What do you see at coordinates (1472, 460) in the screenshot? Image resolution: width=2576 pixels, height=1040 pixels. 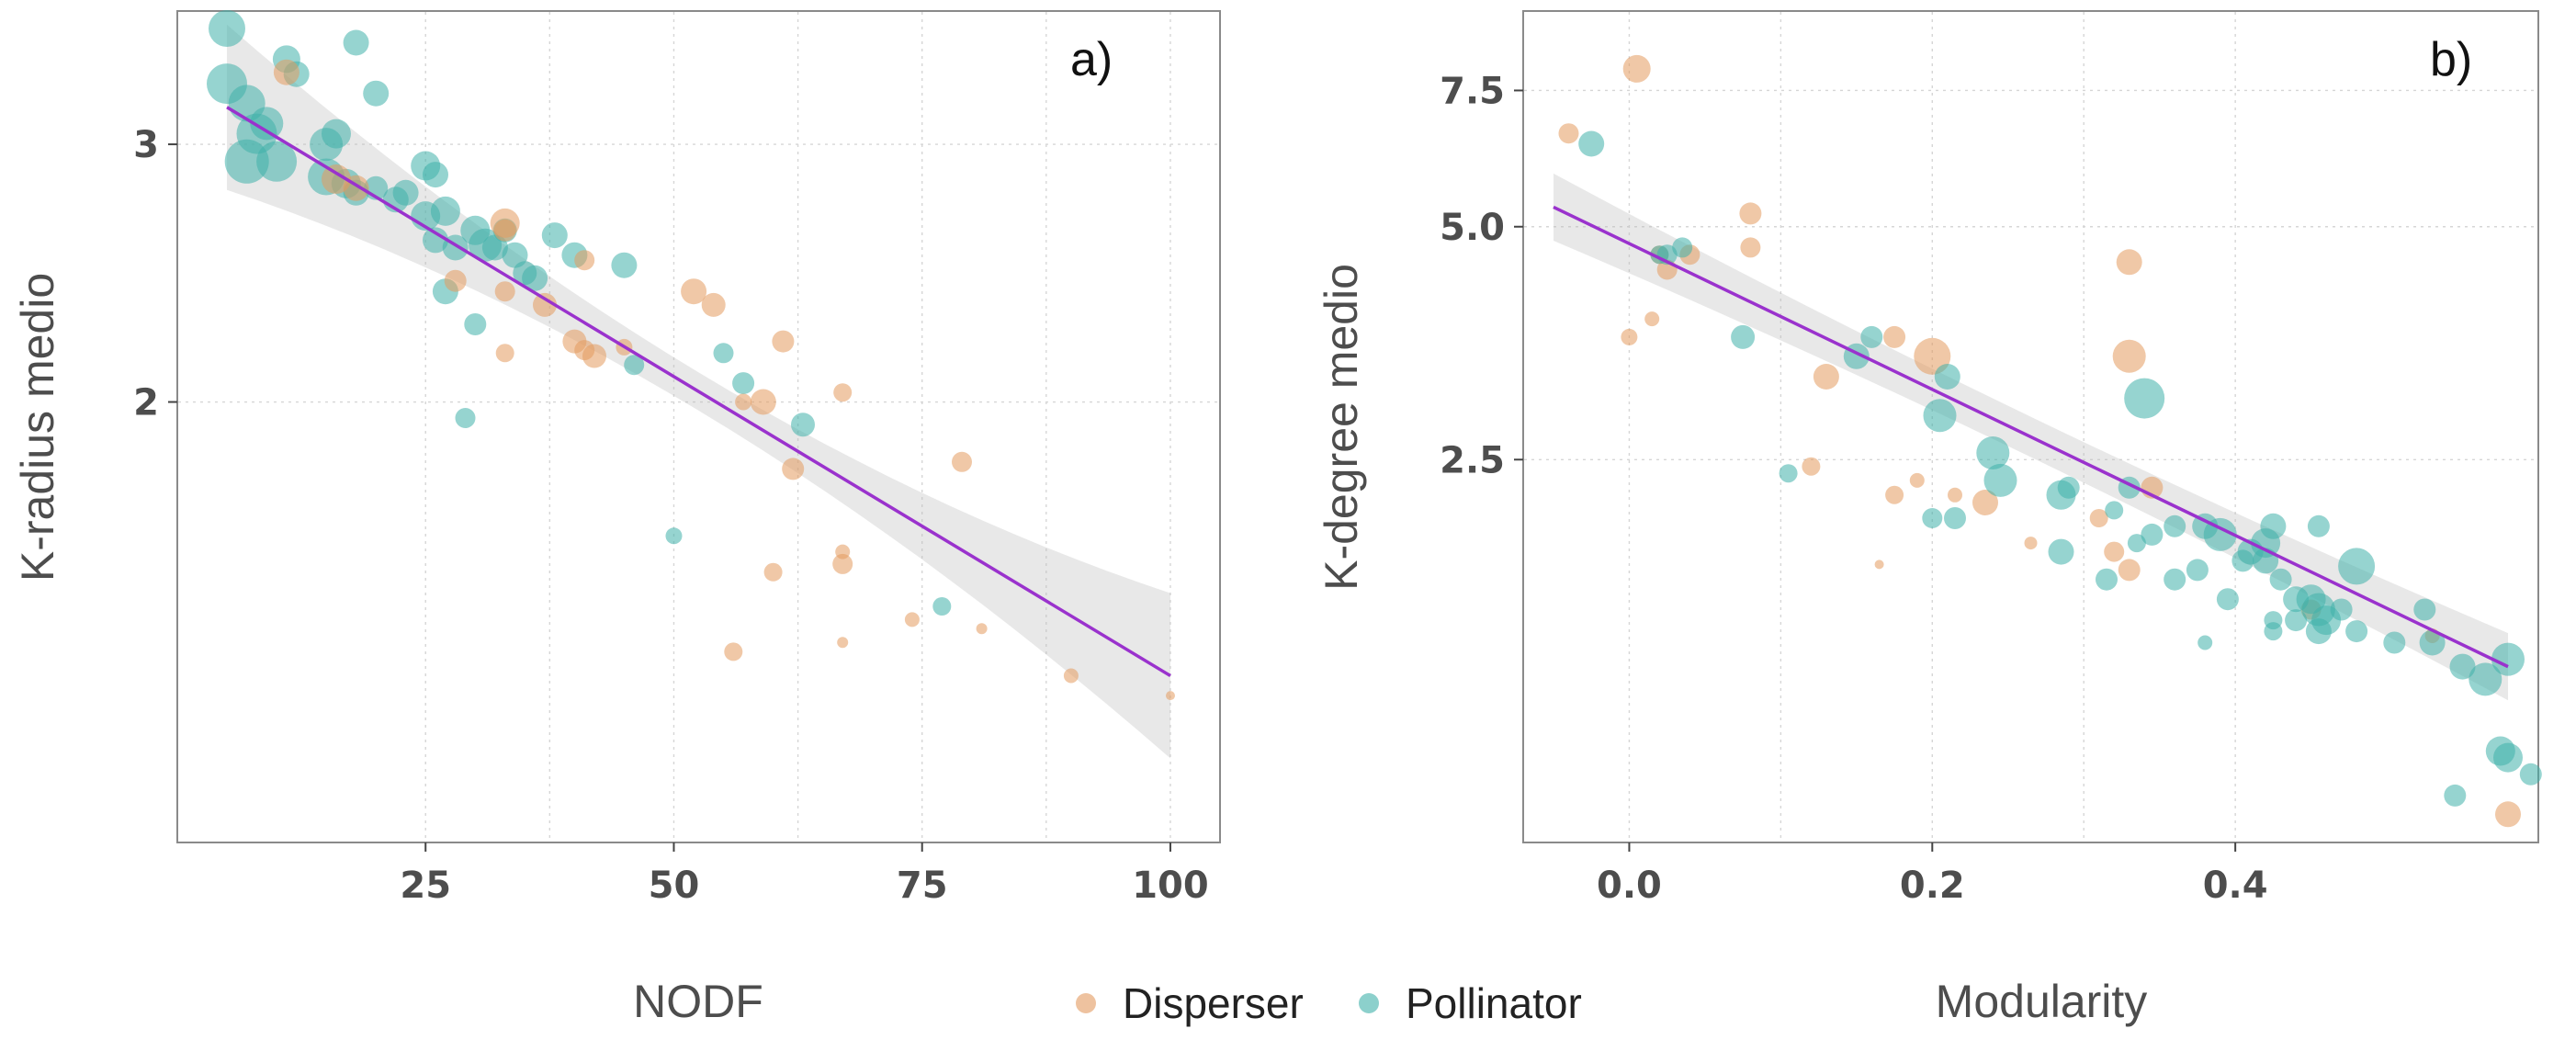 I see `panel-b-y-tick-label: 2.5` at bounding box center [1472, 460].